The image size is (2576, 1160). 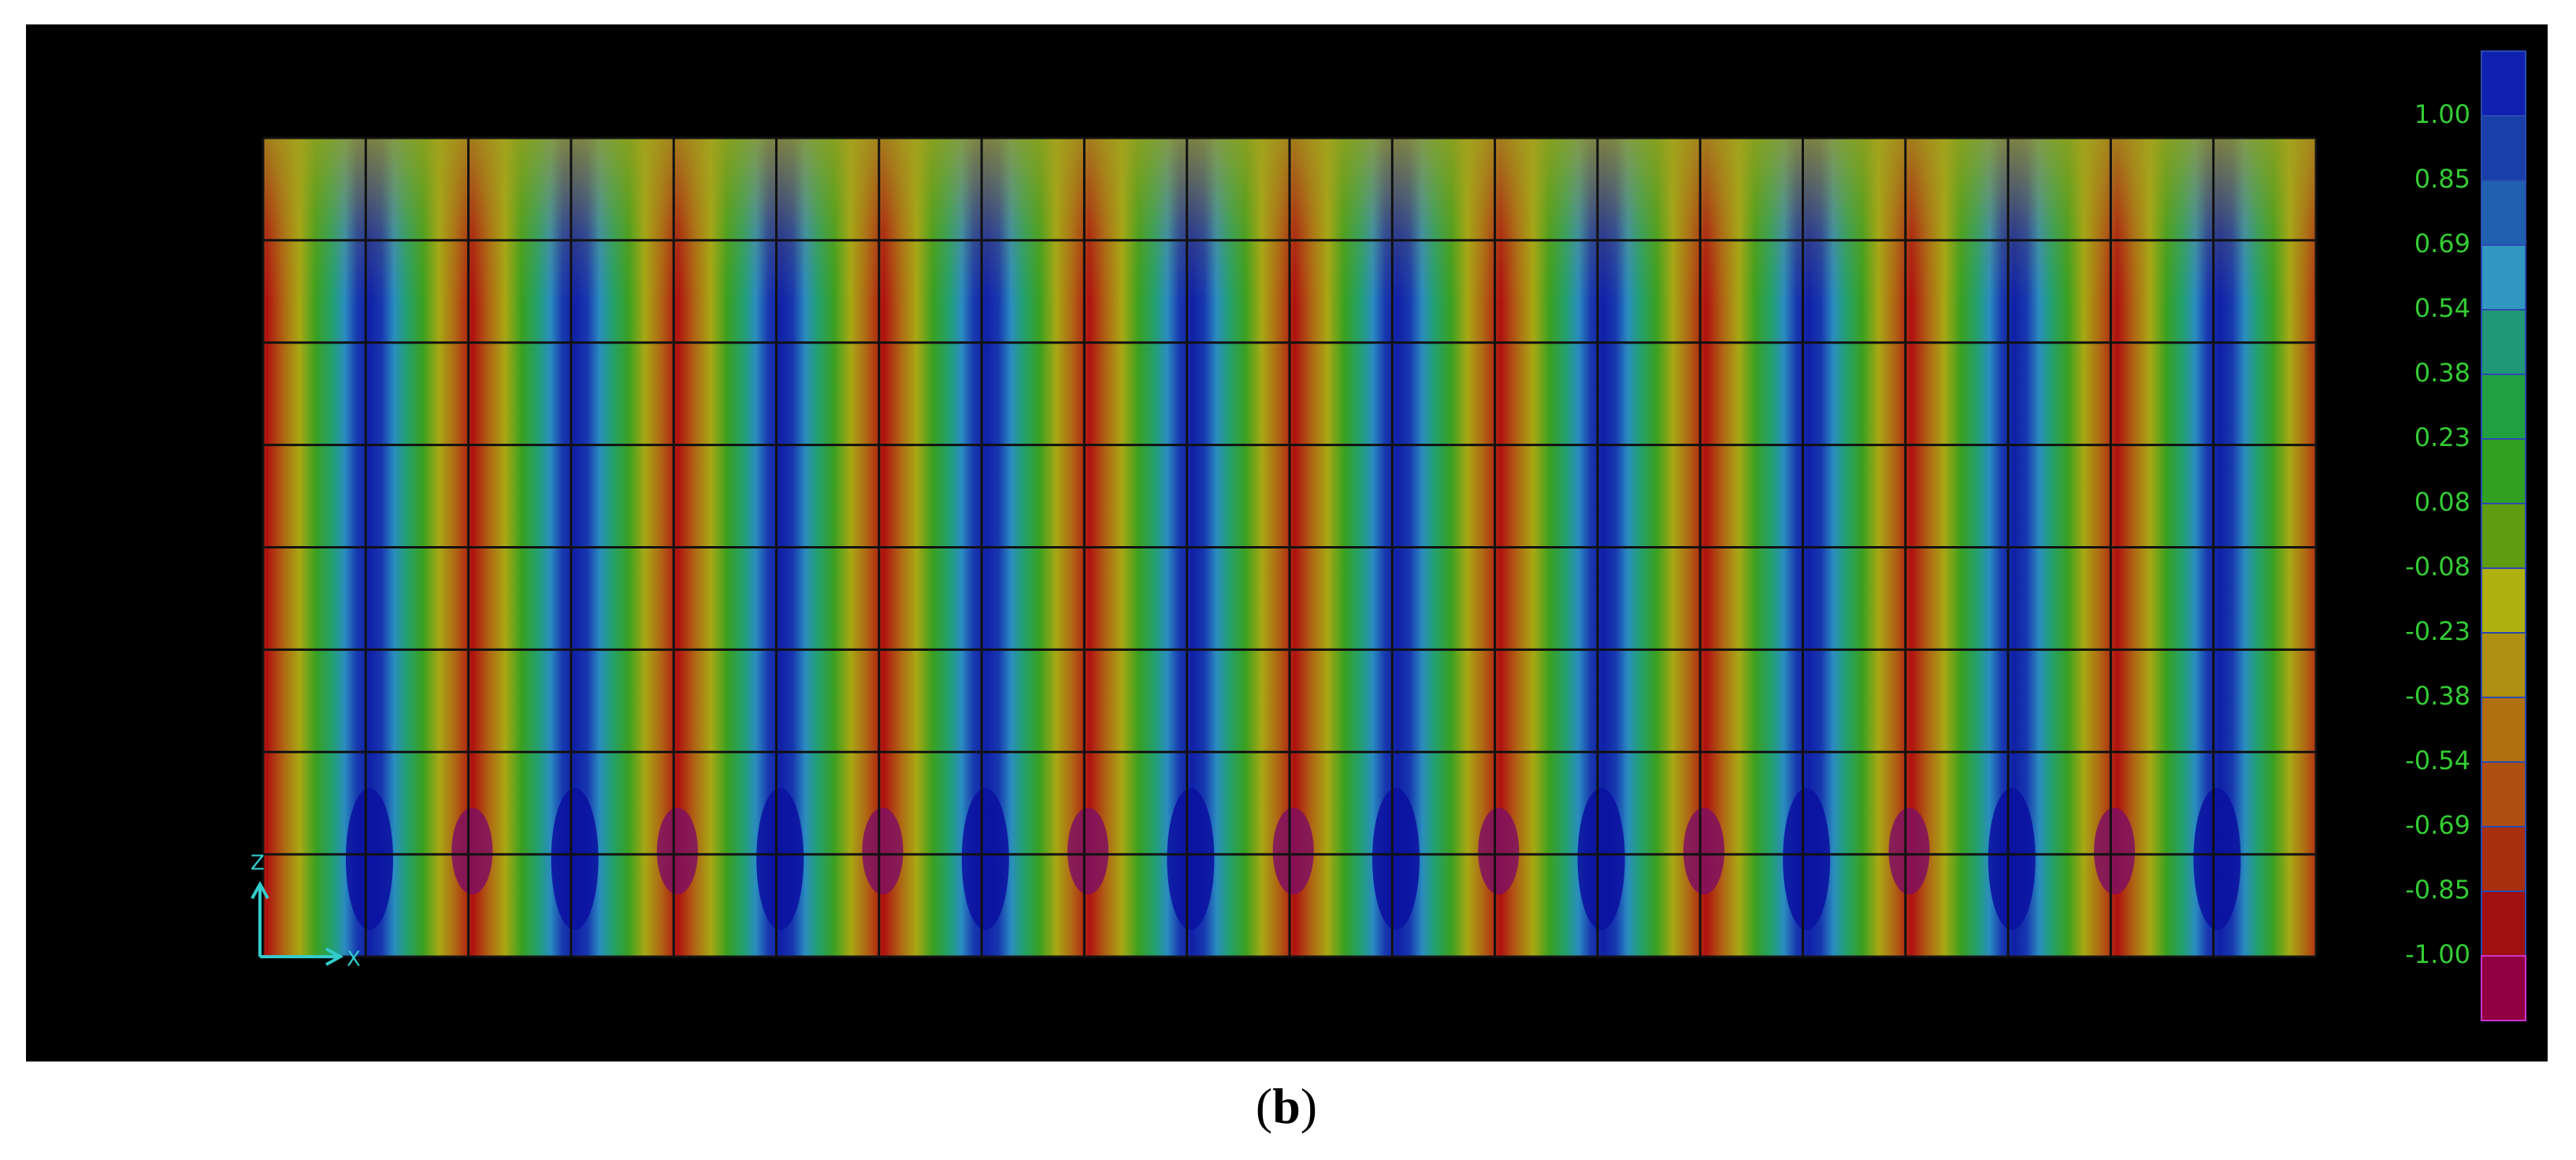 What do you see at coordinates (2442, 502) in the screenshot?
I see `legend-label: 0.08` at bounding box center [2442, 502].